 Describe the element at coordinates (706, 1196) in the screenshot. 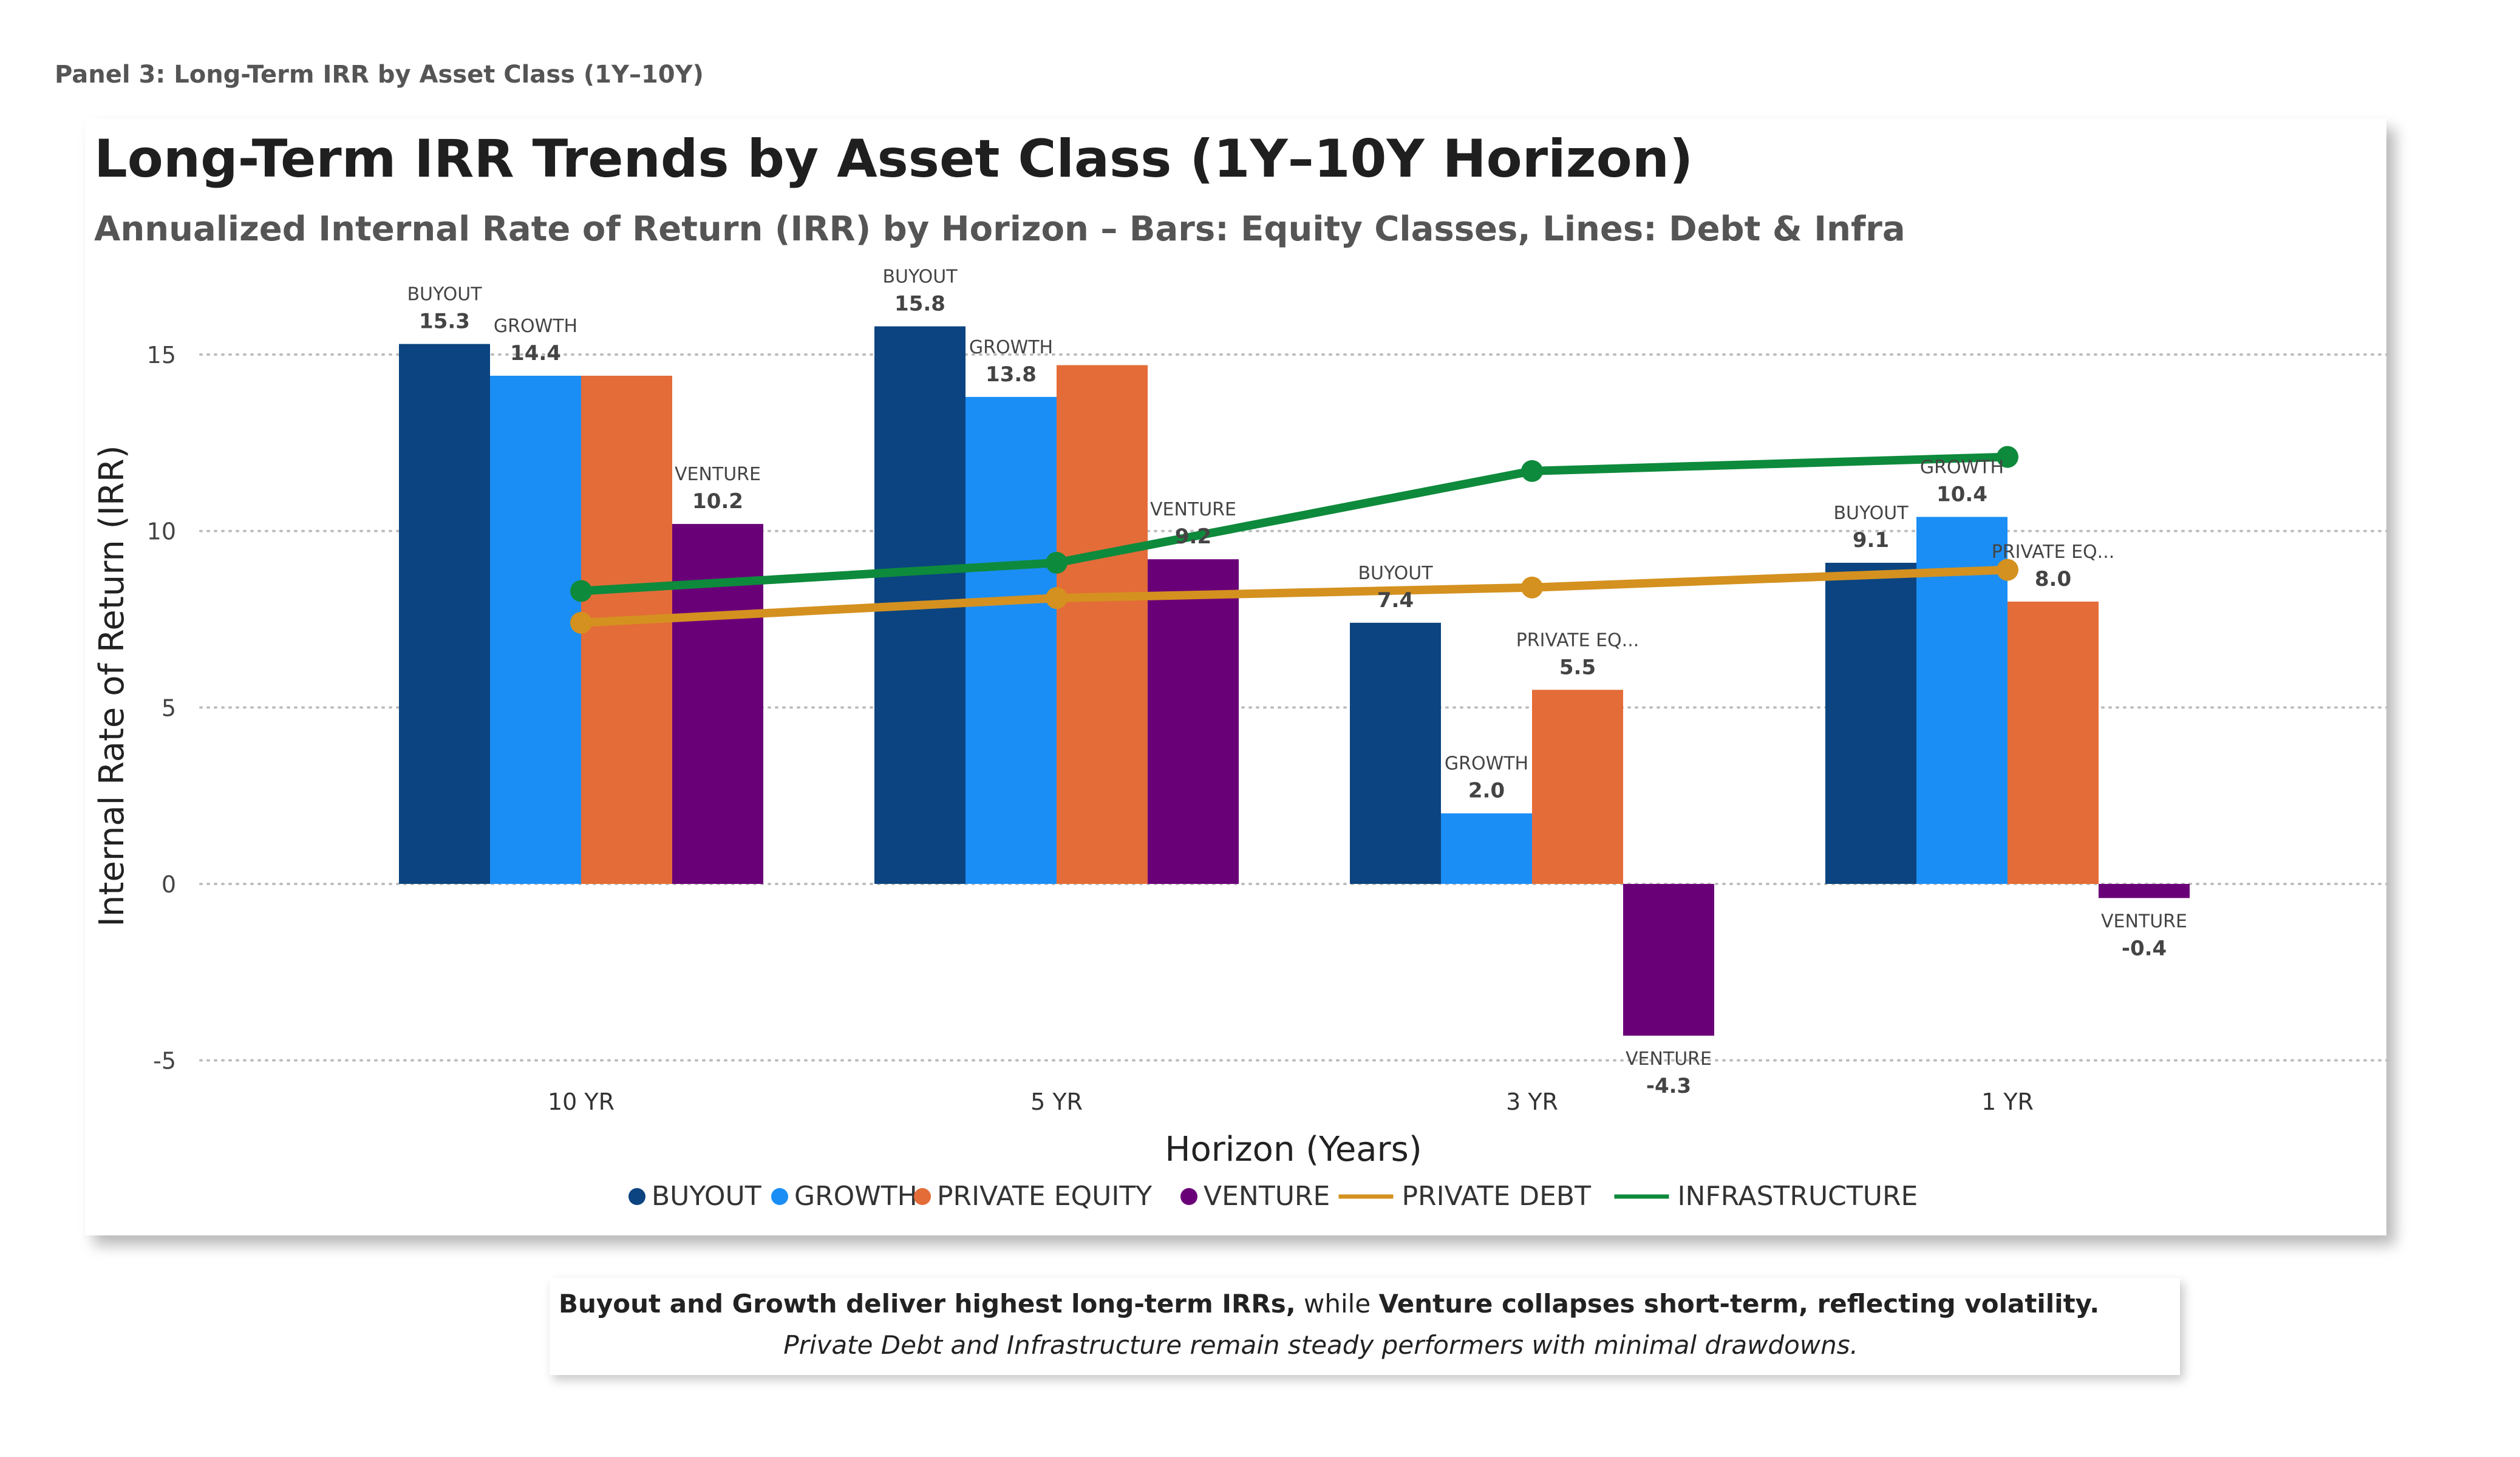

I see `legend-label: BUYOUT` at that location.